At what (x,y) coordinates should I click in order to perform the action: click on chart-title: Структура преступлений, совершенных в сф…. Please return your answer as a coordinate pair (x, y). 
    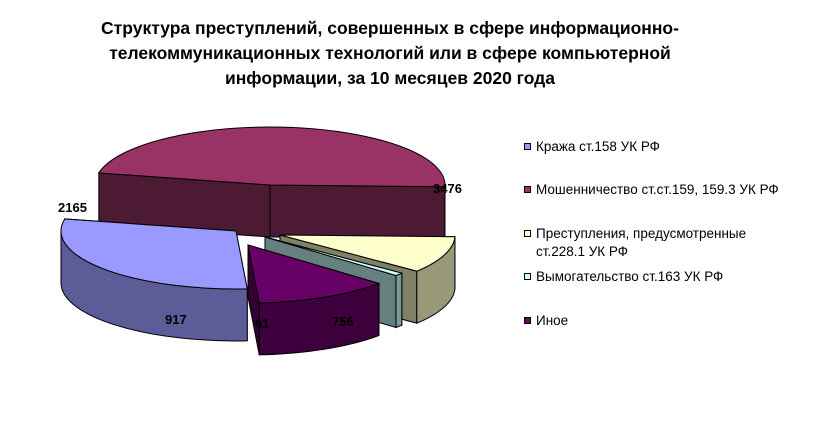
    Looking at the image, I should click on (390, 53).